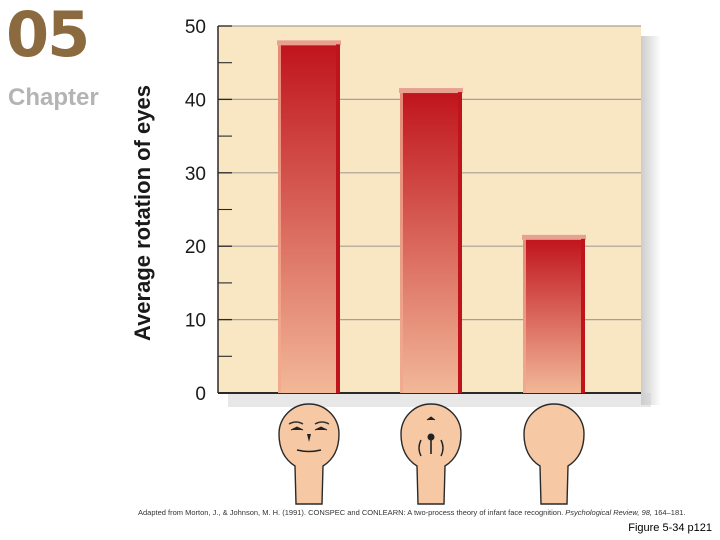 This screenshot has width=720, height=540. I want to click on mouth, so click(309, 451).